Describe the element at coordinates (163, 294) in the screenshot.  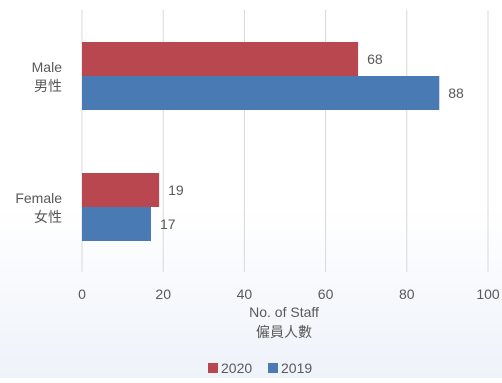
I see `x-tick-label: 20` at that location.